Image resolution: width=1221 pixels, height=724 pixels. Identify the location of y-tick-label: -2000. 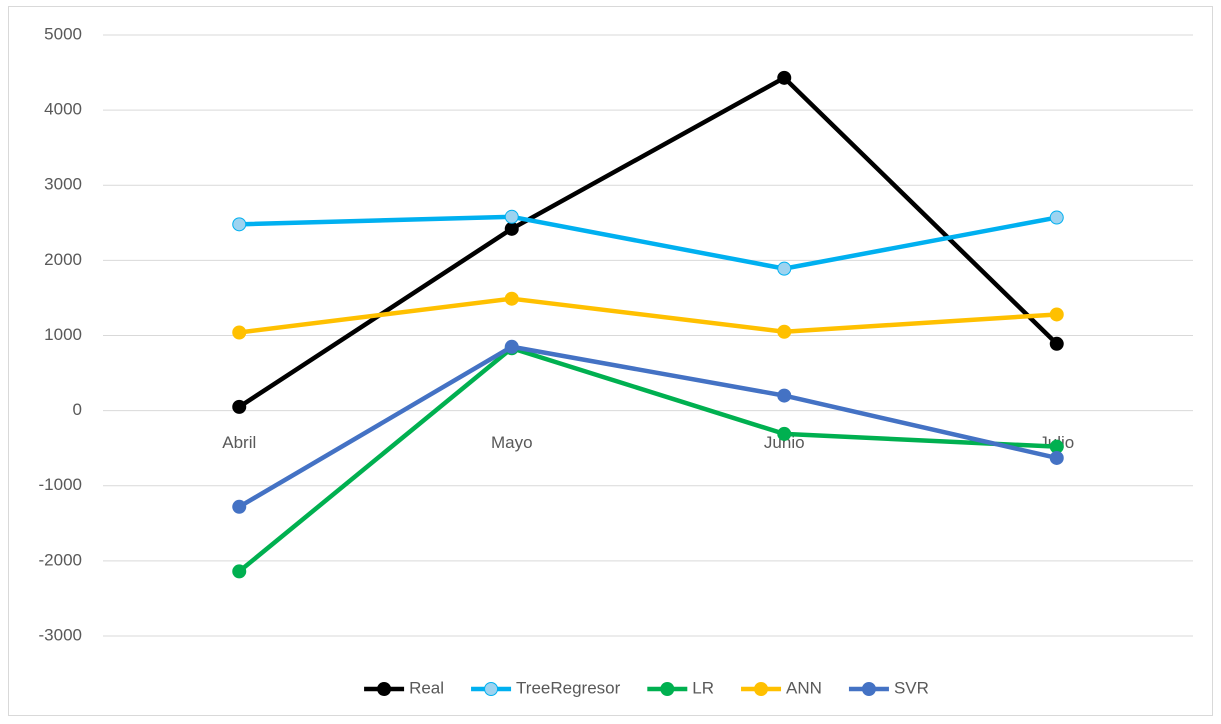
(60, 559).